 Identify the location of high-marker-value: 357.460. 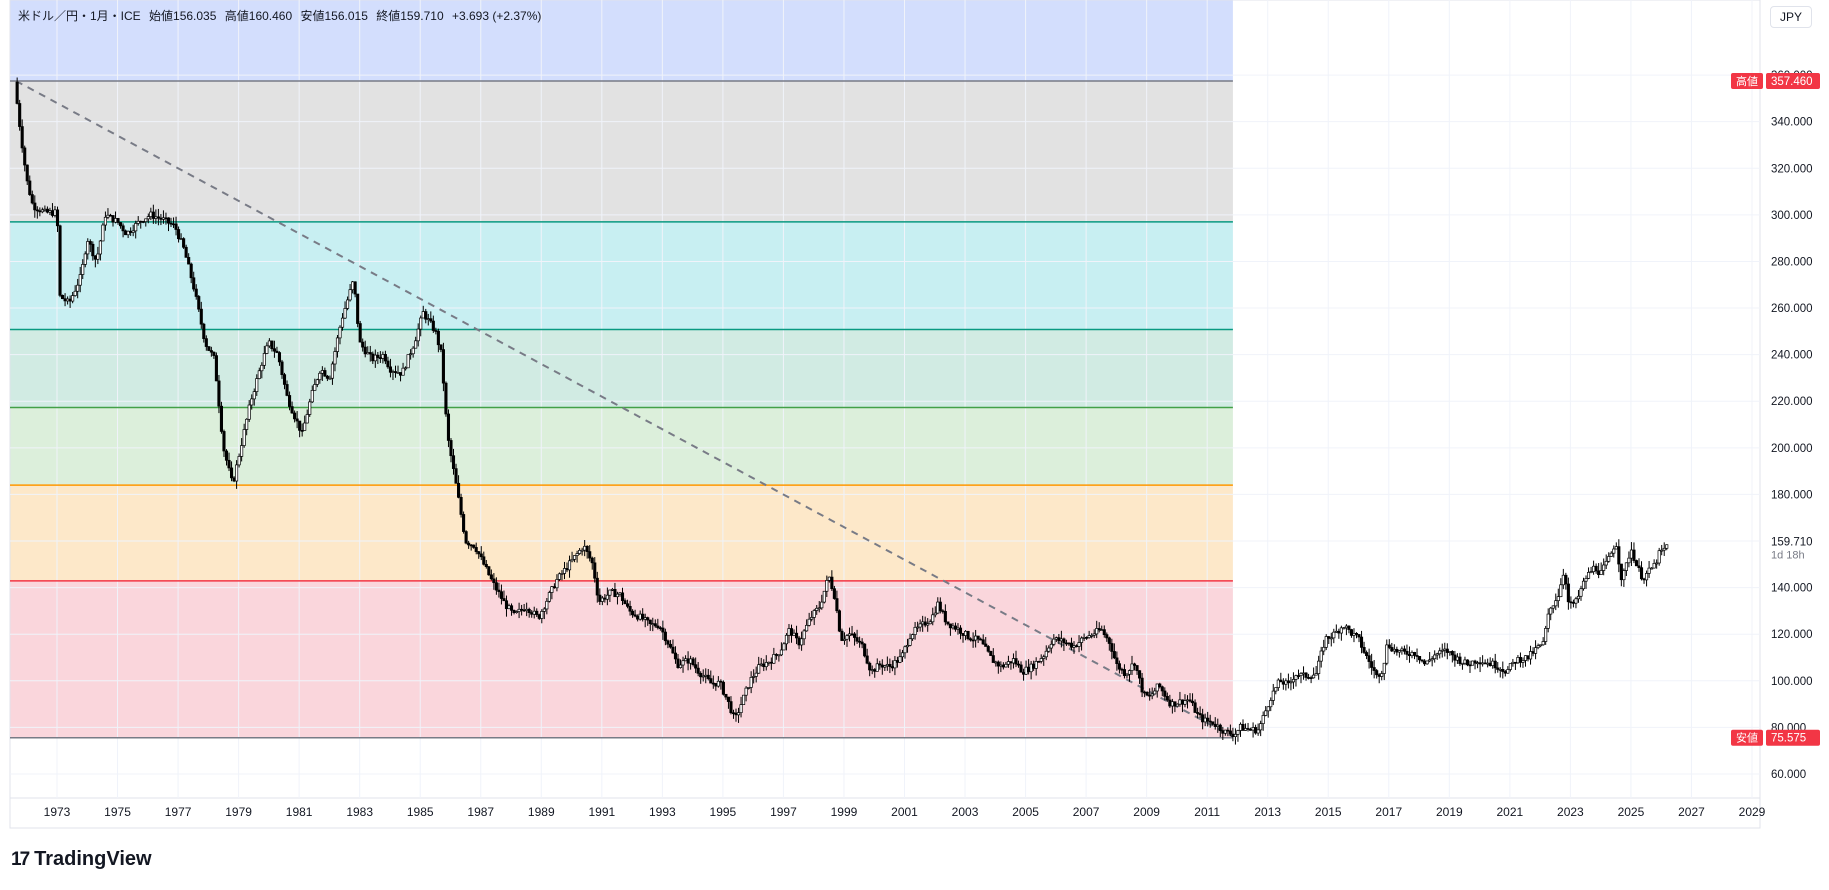
(1792, 82).